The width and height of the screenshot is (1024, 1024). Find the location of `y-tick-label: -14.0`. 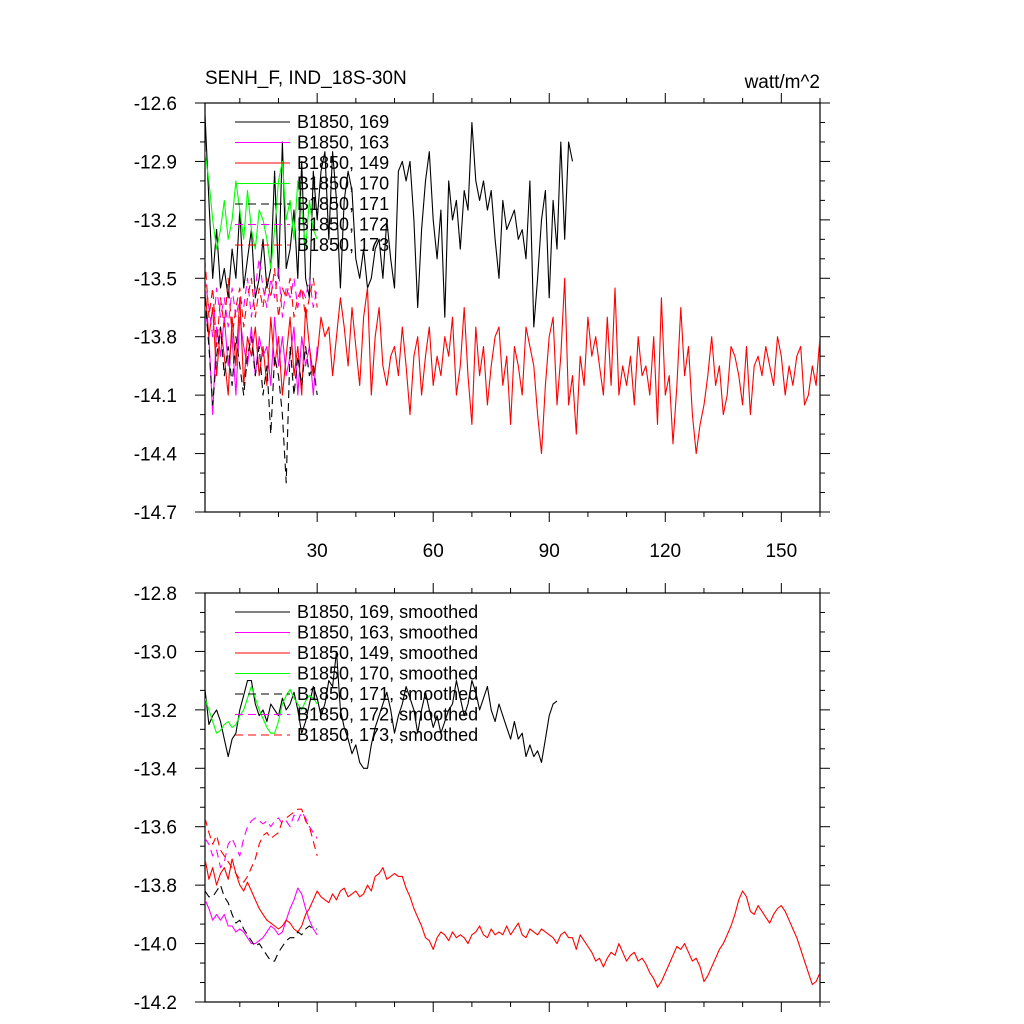

y-tick-label: -14.0 is located at coordinates (155, 945).